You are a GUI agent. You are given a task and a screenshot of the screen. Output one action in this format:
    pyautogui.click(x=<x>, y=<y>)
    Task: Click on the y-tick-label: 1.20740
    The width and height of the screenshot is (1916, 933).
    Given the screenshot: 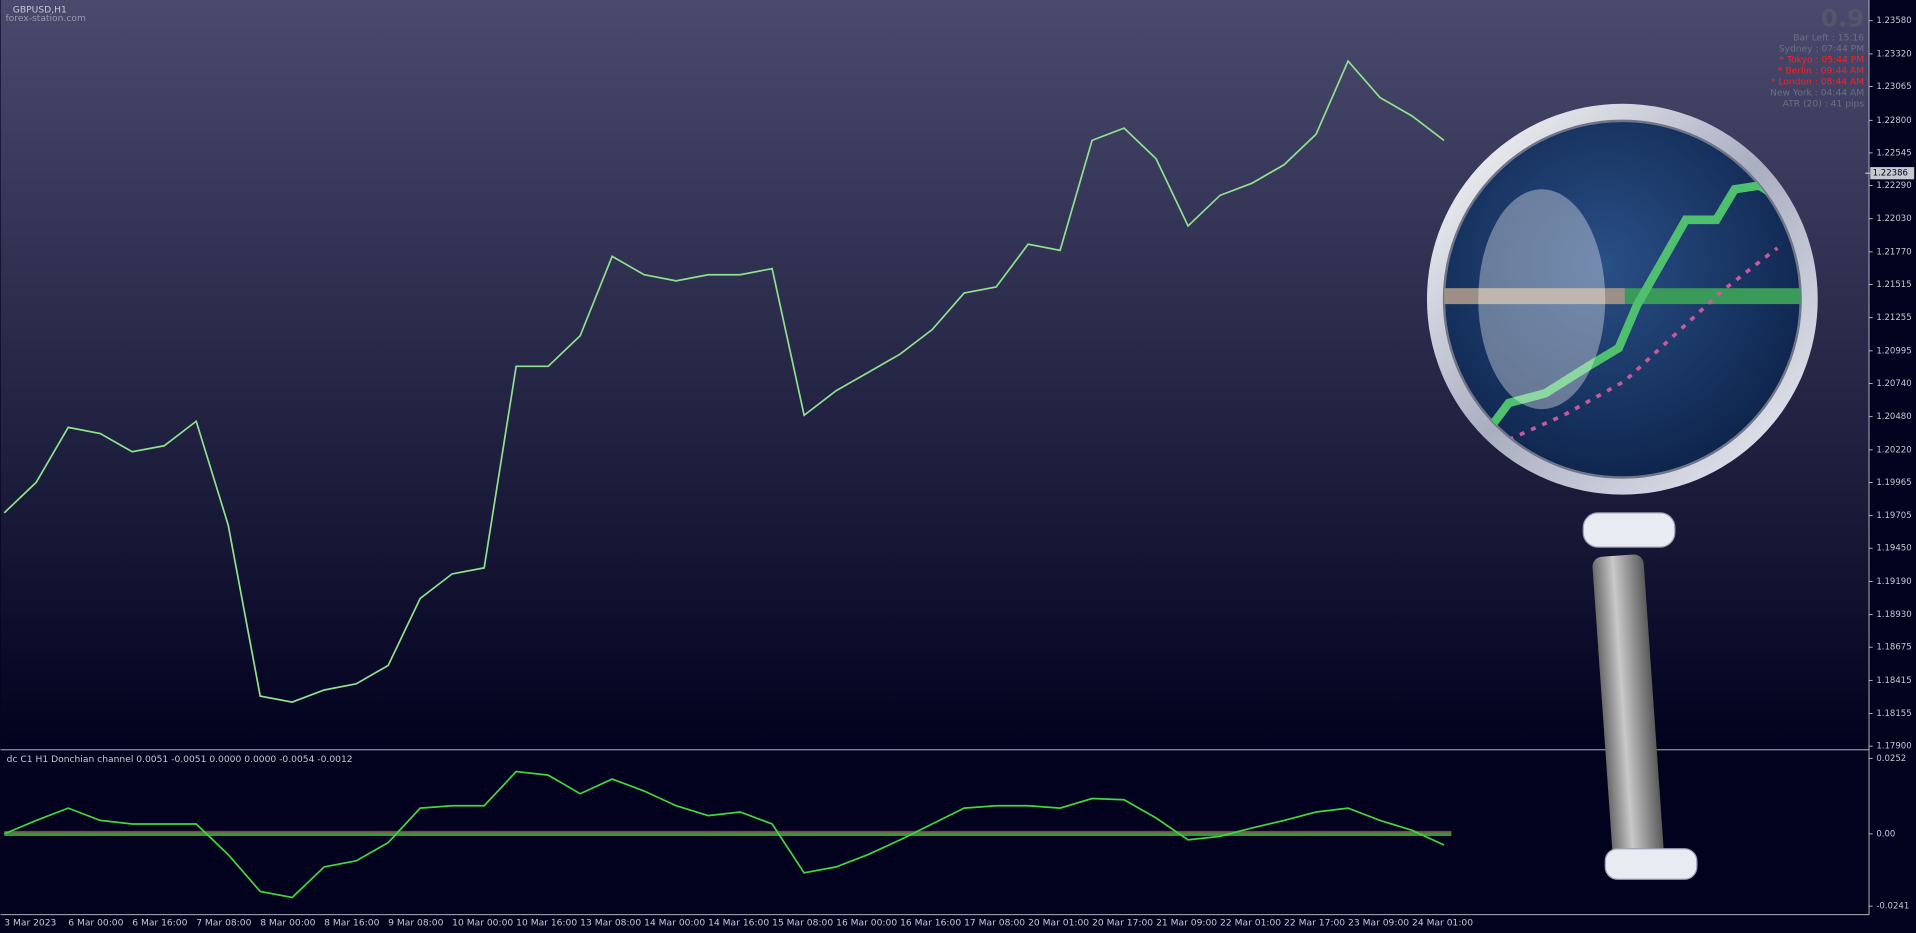 What is the action you would take?
    pyautogui.click(x=1893, y=384)
    